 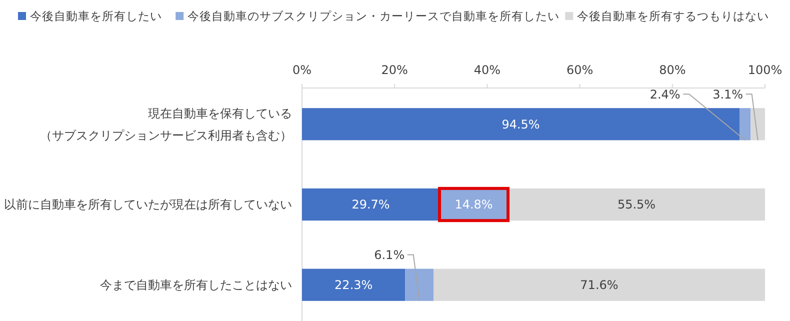 What do you see at coordinates (196, 285) in the screenshot?
I see `y-tick-label: 今まで自動車を所有したことはない` at bounding box center [196, 285].